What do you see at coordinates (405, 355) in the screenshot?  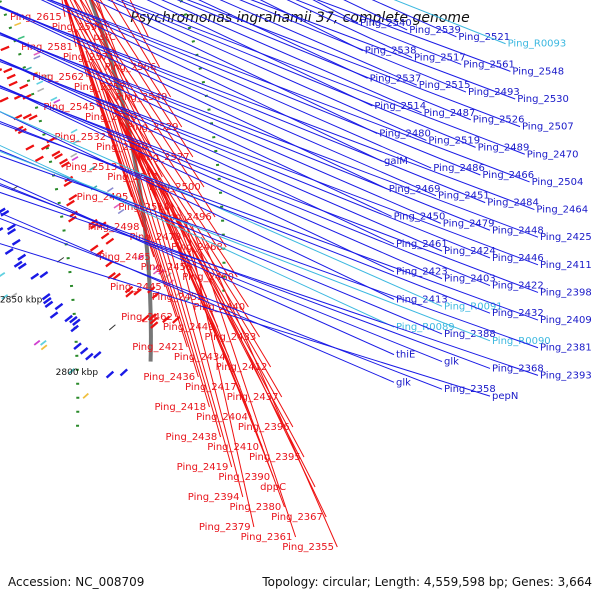 I see `gene-label: thiE` at bounding box center [405, 355].